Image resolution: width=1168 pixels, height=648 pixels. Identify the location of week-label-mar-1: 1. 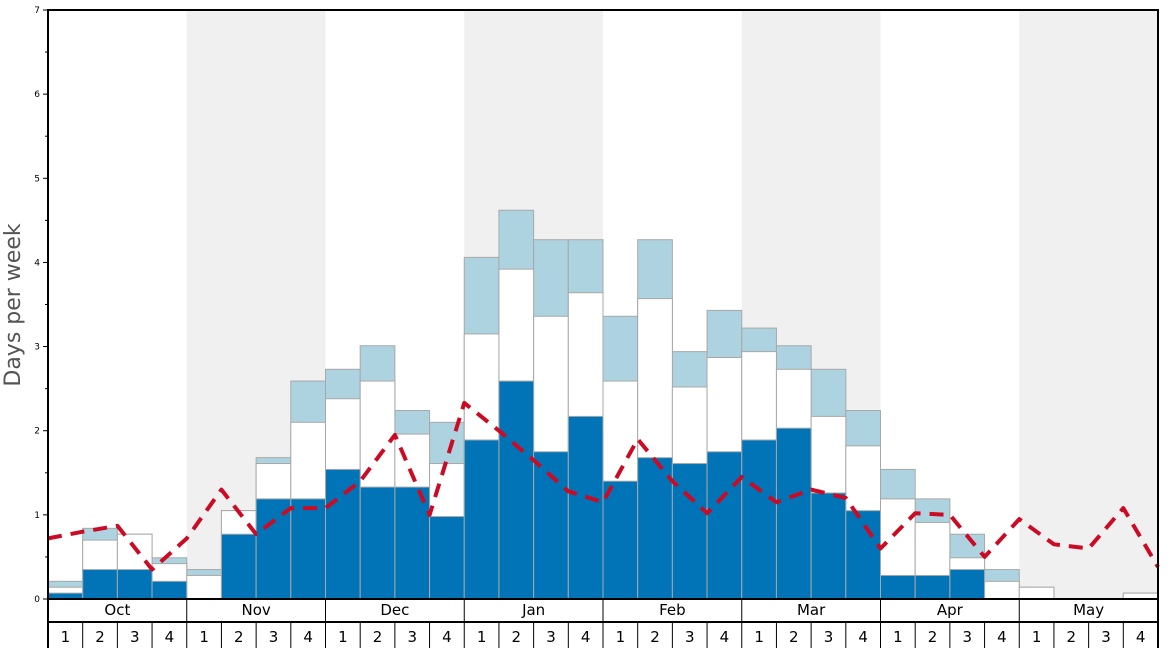
(759, 637).